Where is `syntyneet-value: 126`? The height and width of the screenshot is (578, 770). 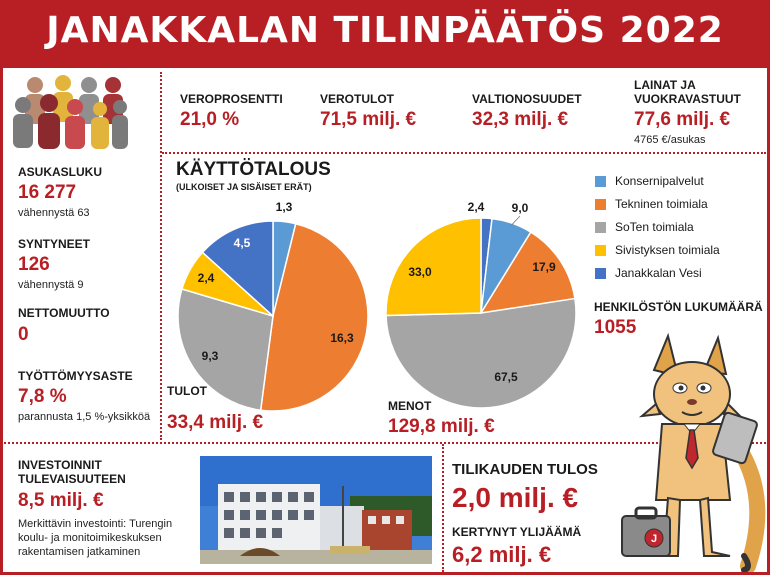 syntyneet-value: 126 is located at coordinates (34, 264).